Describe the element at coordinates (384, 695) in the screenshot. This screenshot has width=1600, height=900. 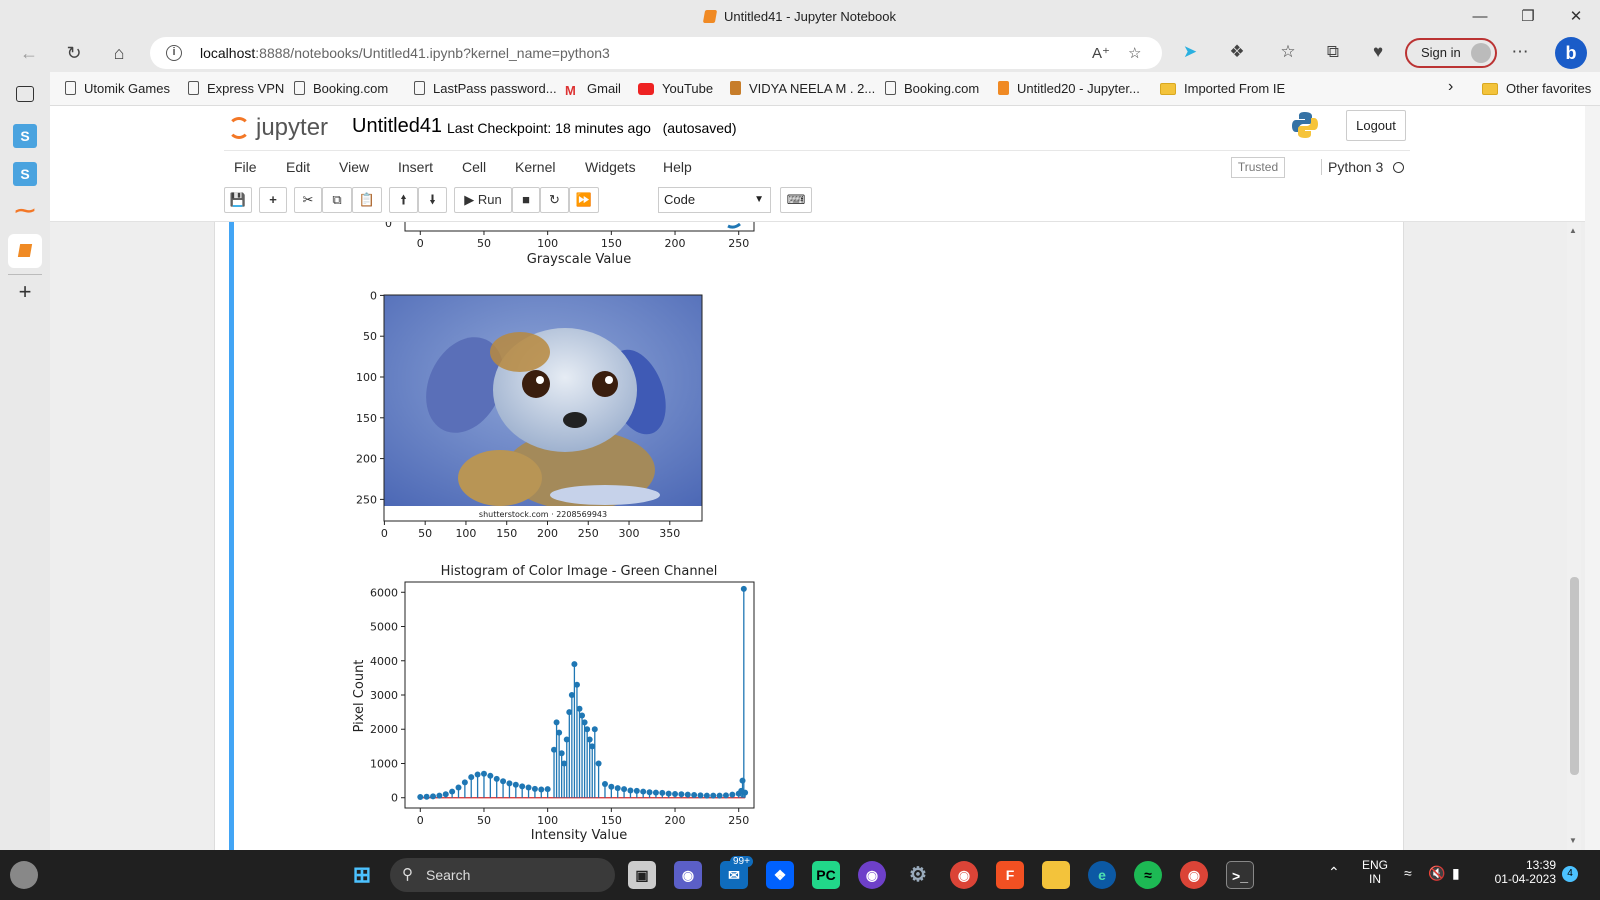
I see `histogram-y-tick-3: 3000` at that location.